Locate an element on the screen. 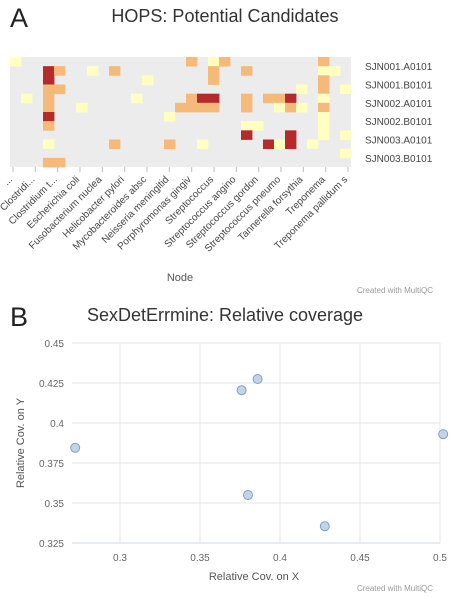  scatter-x-tick-label: 0.45 is located at coordinates (360, 558).